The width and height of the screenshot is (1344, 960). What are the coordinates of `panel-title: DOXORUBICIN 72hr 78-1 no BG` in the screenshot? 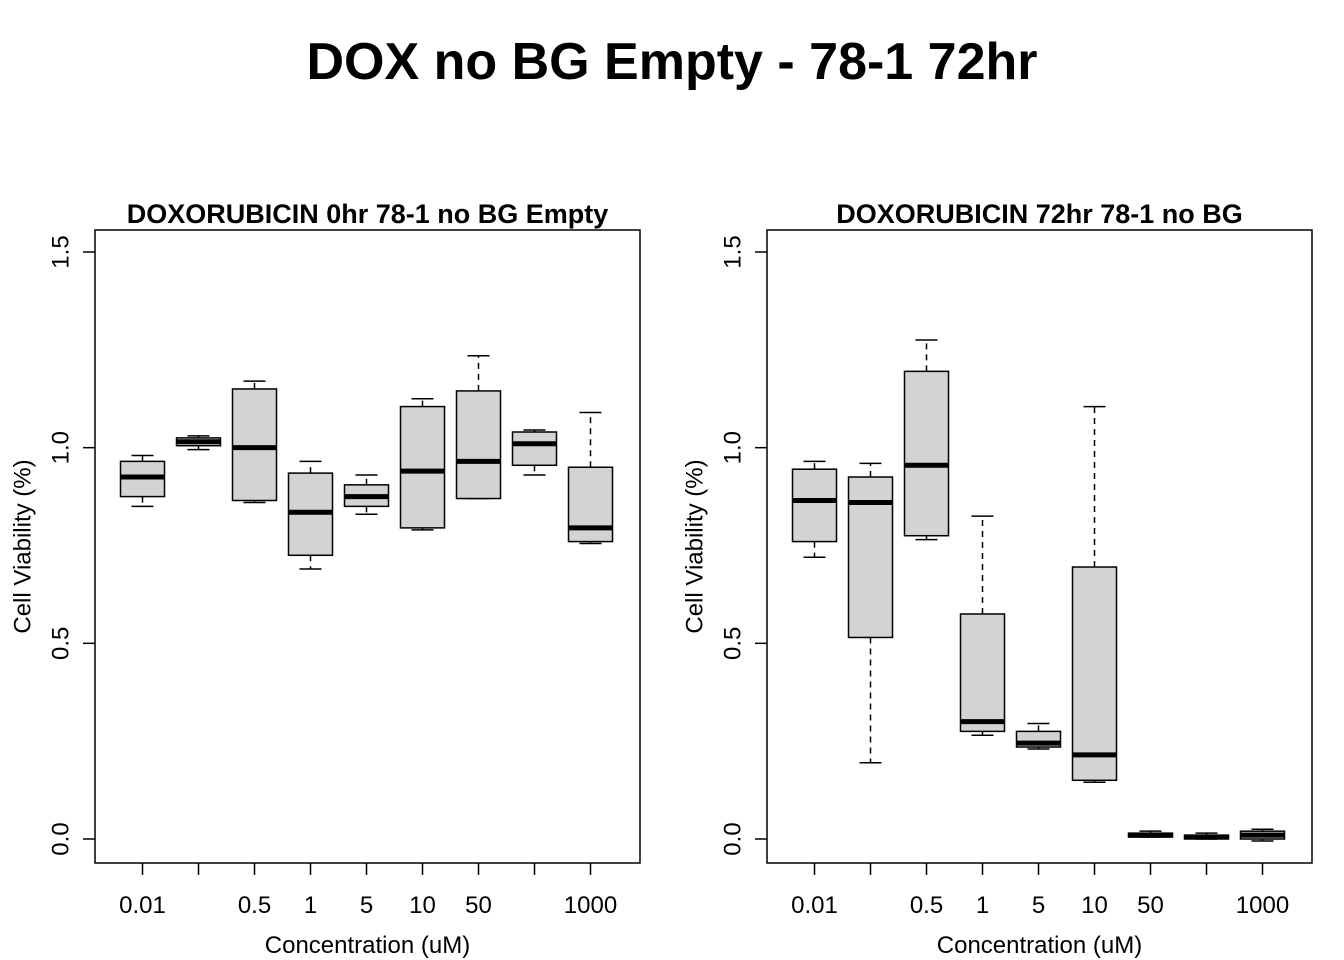 It's located at (1039, 214).